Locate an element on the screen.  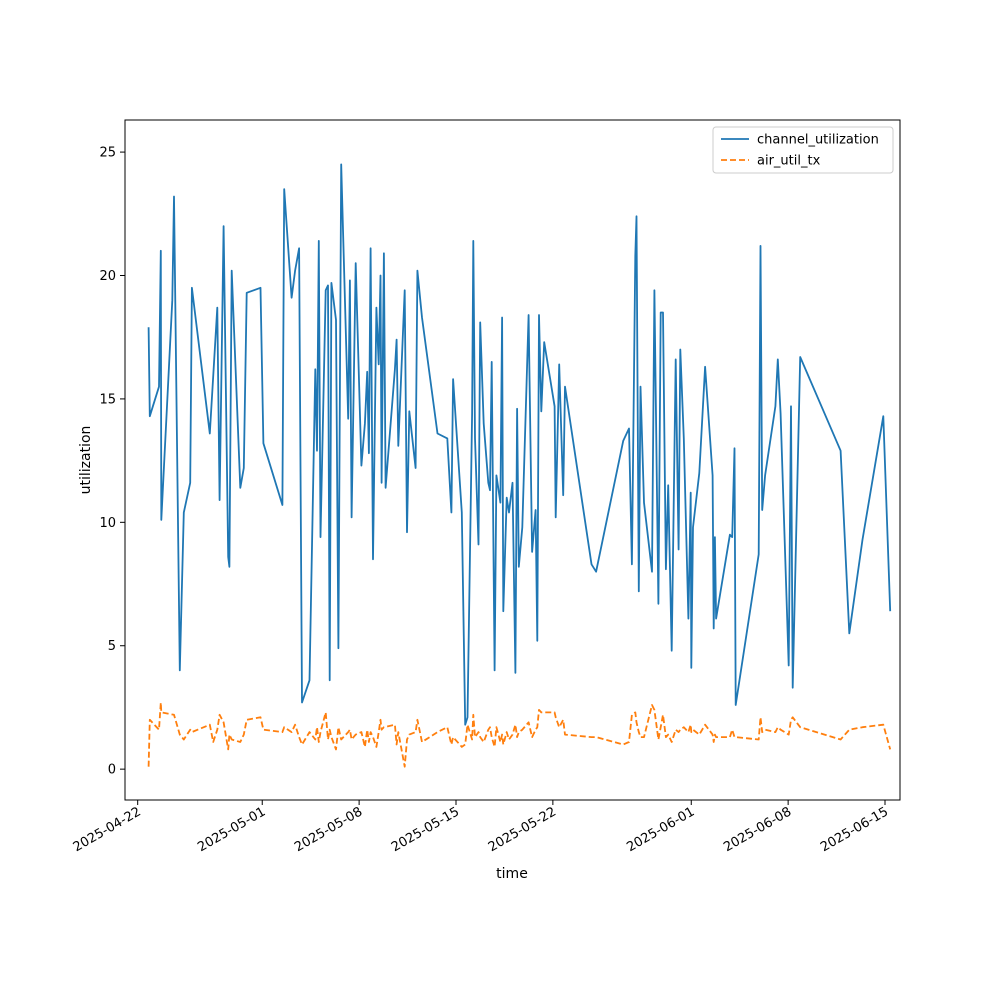
y-tick-label: 15 is located at coordinates (107, 399).